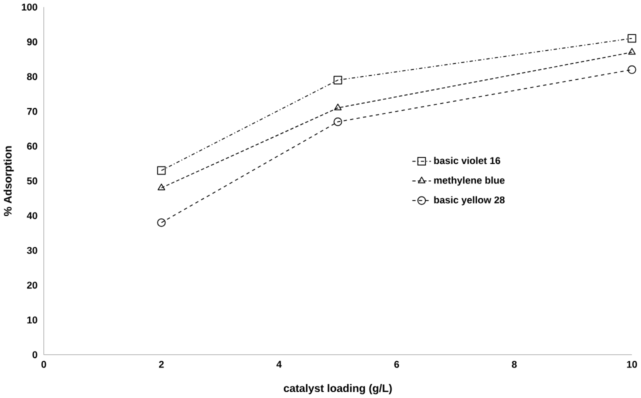 The width and height of the screenshot is (641, 398). Describe the element at coordinates (32, 216) in the screenshot. I see `y-tick-label: 40` at that location.